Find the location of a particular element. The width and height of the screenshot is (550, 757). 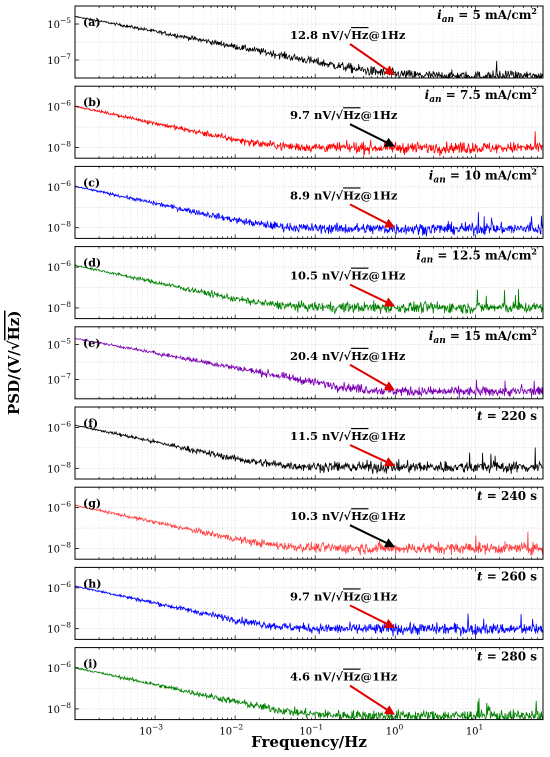

x-tick-label: 10⁻² is located at coordinates (231, 730).